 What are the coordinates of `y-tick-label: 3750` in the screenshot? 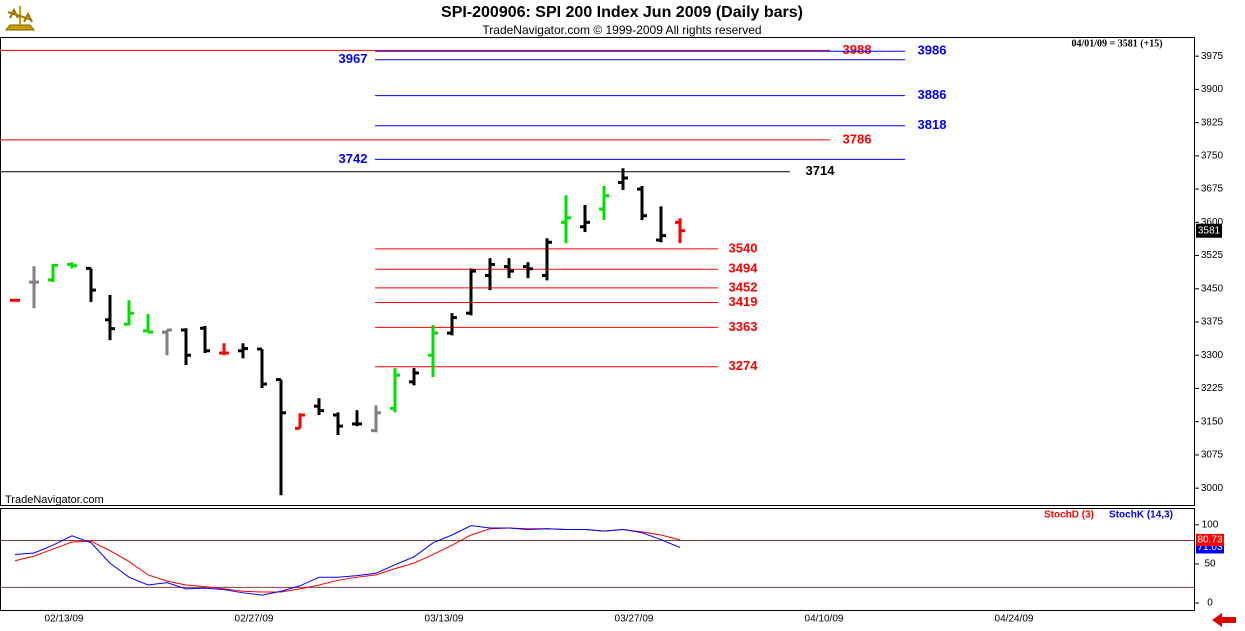 It's located at (1212, 155).